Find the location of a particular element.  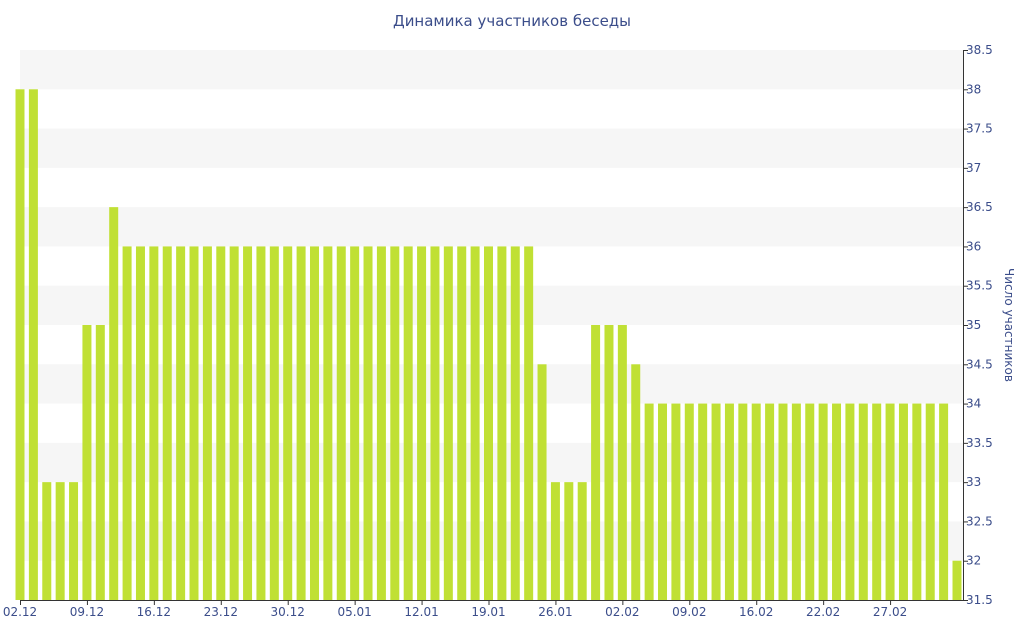

x-tick-label: 19.01 is located at coordinates (488, 612).